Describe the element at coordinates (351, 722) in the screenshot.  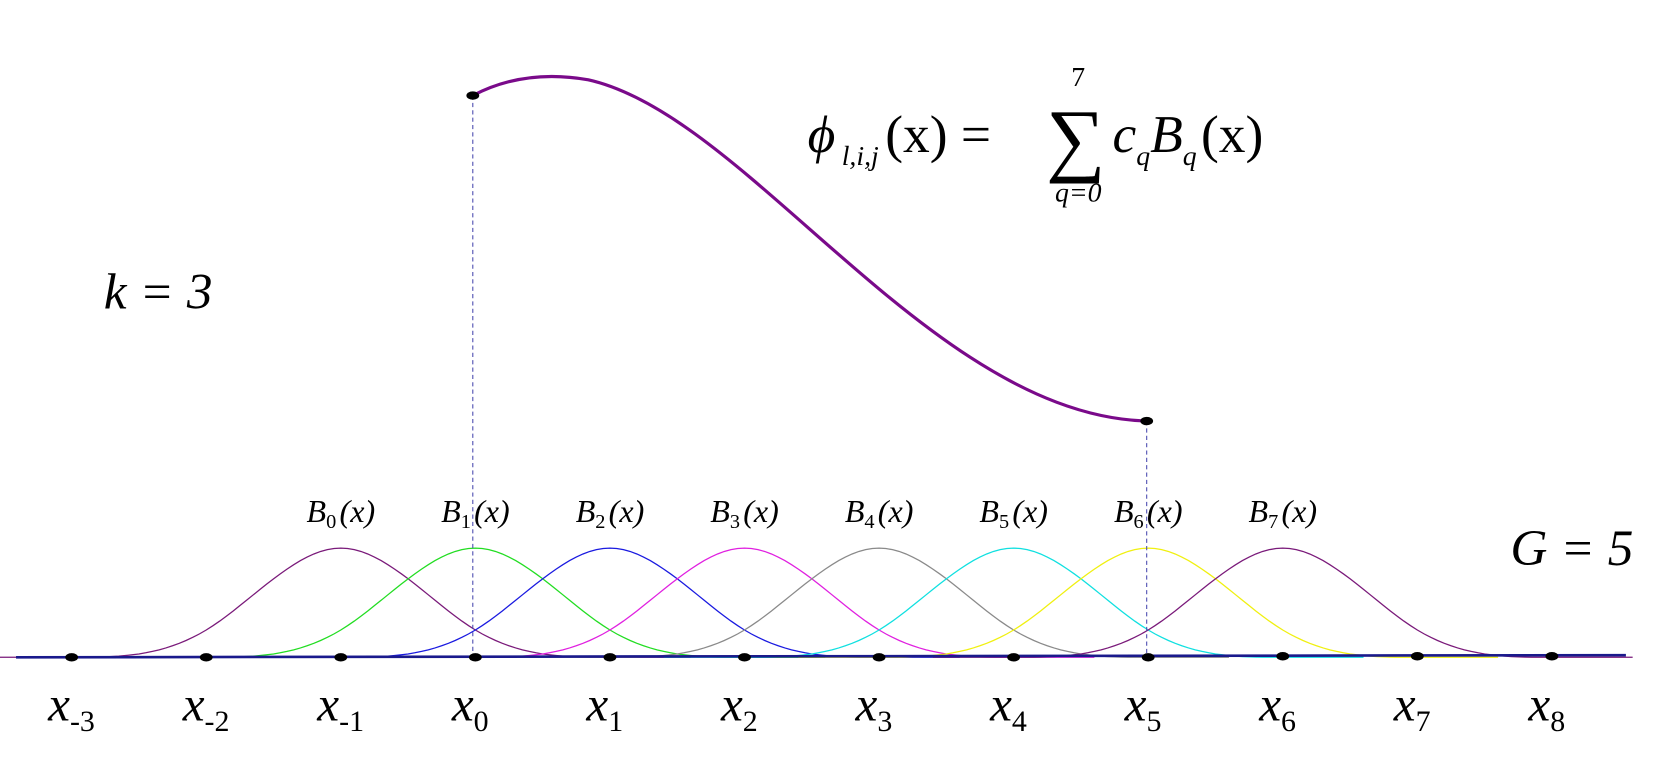
I see `knot-sub: -1` at that location.